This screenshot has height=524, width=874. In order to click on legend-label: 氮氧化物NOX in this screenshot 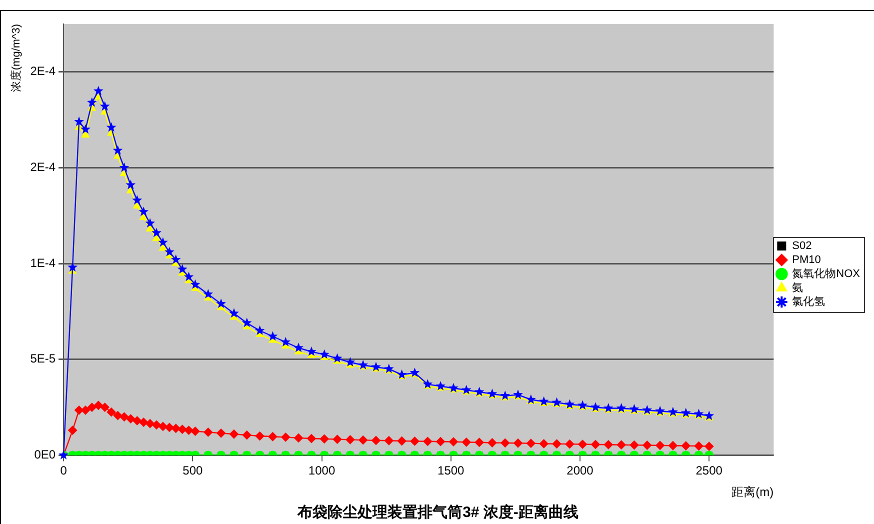, I will do `click(826, 274)`.